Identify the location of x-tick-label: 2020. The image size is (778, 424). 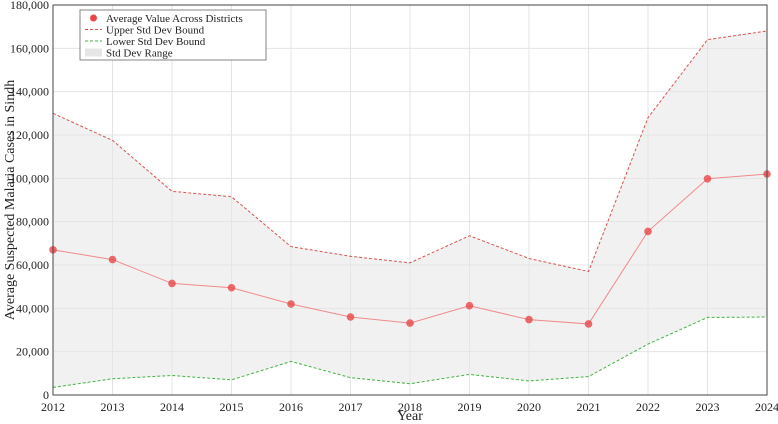
(529, 407).